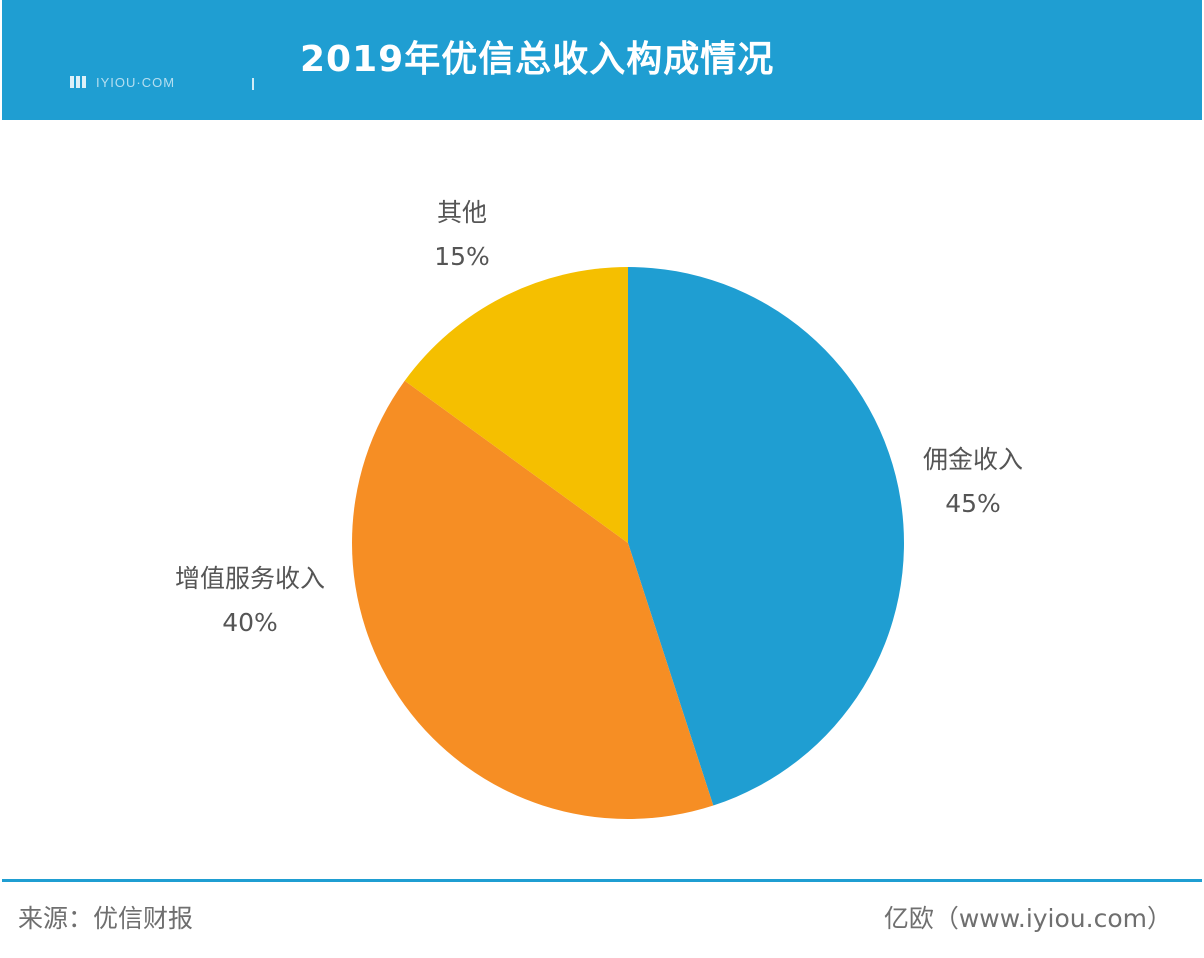 Image resolution: width=1204 pixels, height=958 pixels. What do you see at coordinates (106, 918) in the screenshot?
I see `source-text: 来源：优信财报` at bounding box center [106, 918].